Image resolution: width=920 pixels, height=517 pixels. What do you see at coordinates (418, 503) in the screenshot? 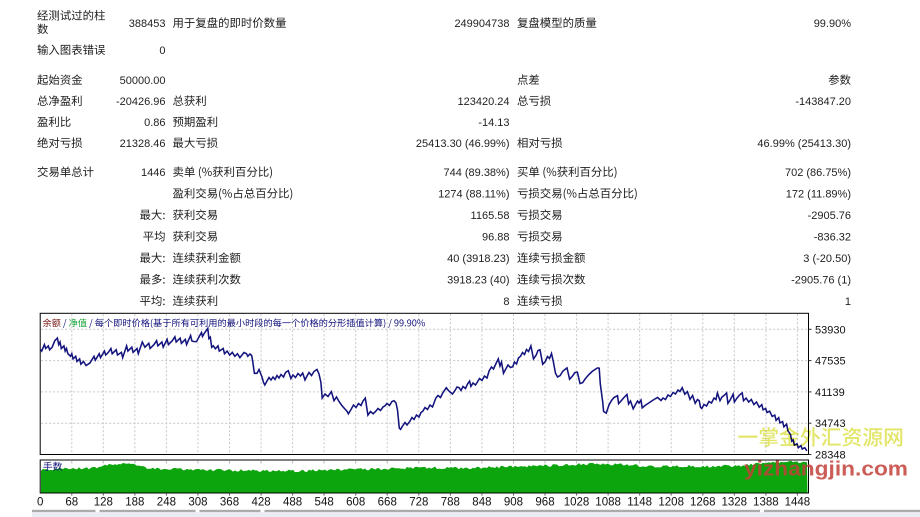
I see `svg-text: 728` at bounding box center [418, 503].